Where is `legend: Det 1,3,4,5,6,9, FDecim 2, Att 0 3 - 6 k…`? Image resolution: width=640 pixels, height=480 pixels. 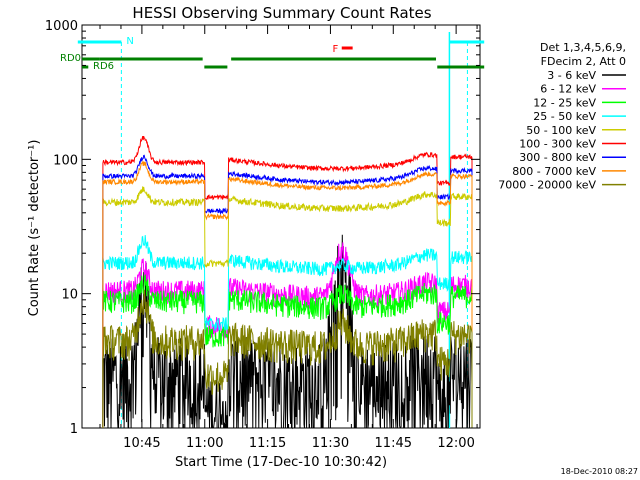 legend: Det 1,3,4,5,6,9, FDecim 2, Att 0 3 - 6 k… is located at coordinates (562, 116).